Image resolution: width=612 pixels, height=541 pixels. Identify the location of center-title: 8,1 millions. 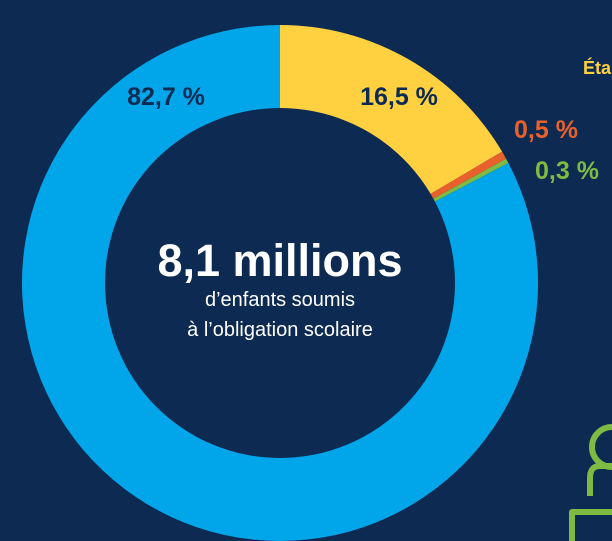
(279, 260).